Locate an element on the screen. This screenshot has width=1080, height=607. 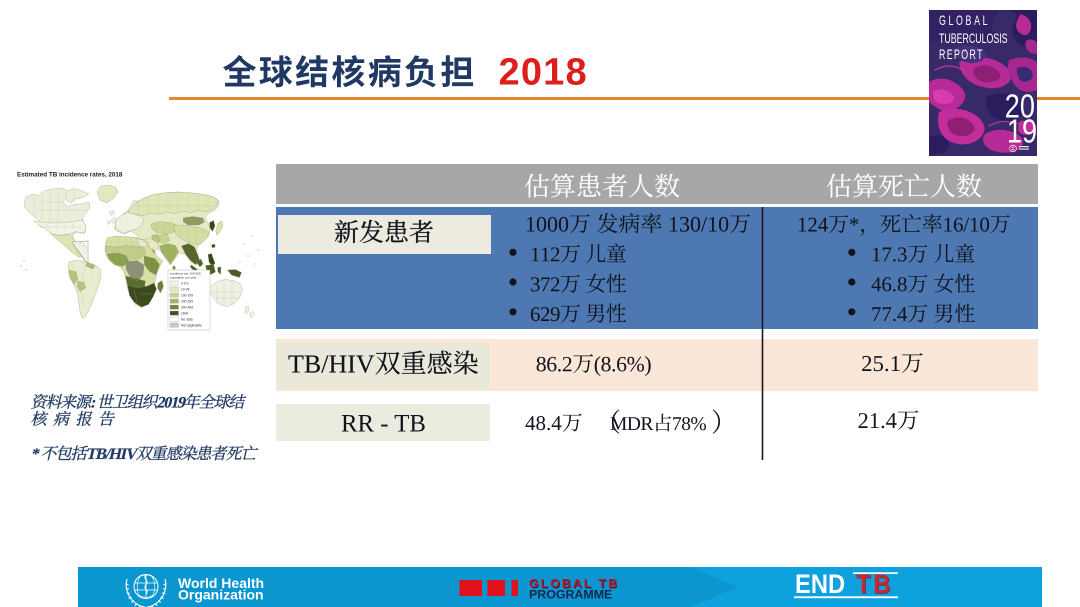
svg-text: No data is located at coordinates (187, 320).